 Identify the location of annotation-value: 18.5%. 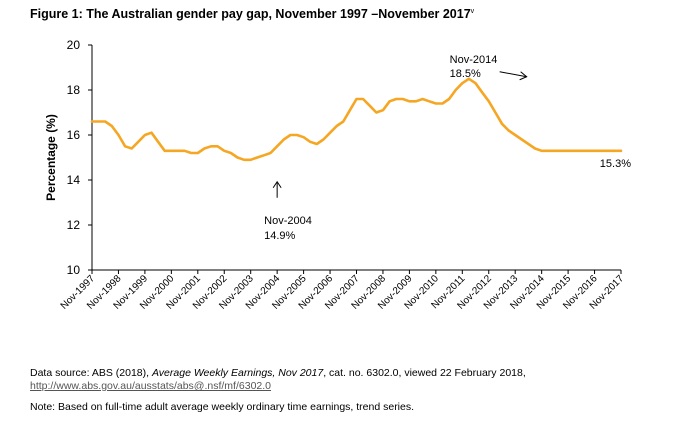
(465, 74).